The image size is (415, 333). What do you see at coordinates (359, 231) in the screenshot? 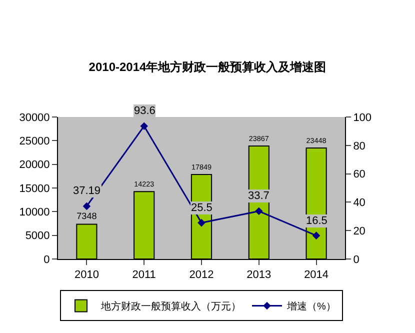
I see `y2-tick-label: 20` at bounding box center [359, 231].